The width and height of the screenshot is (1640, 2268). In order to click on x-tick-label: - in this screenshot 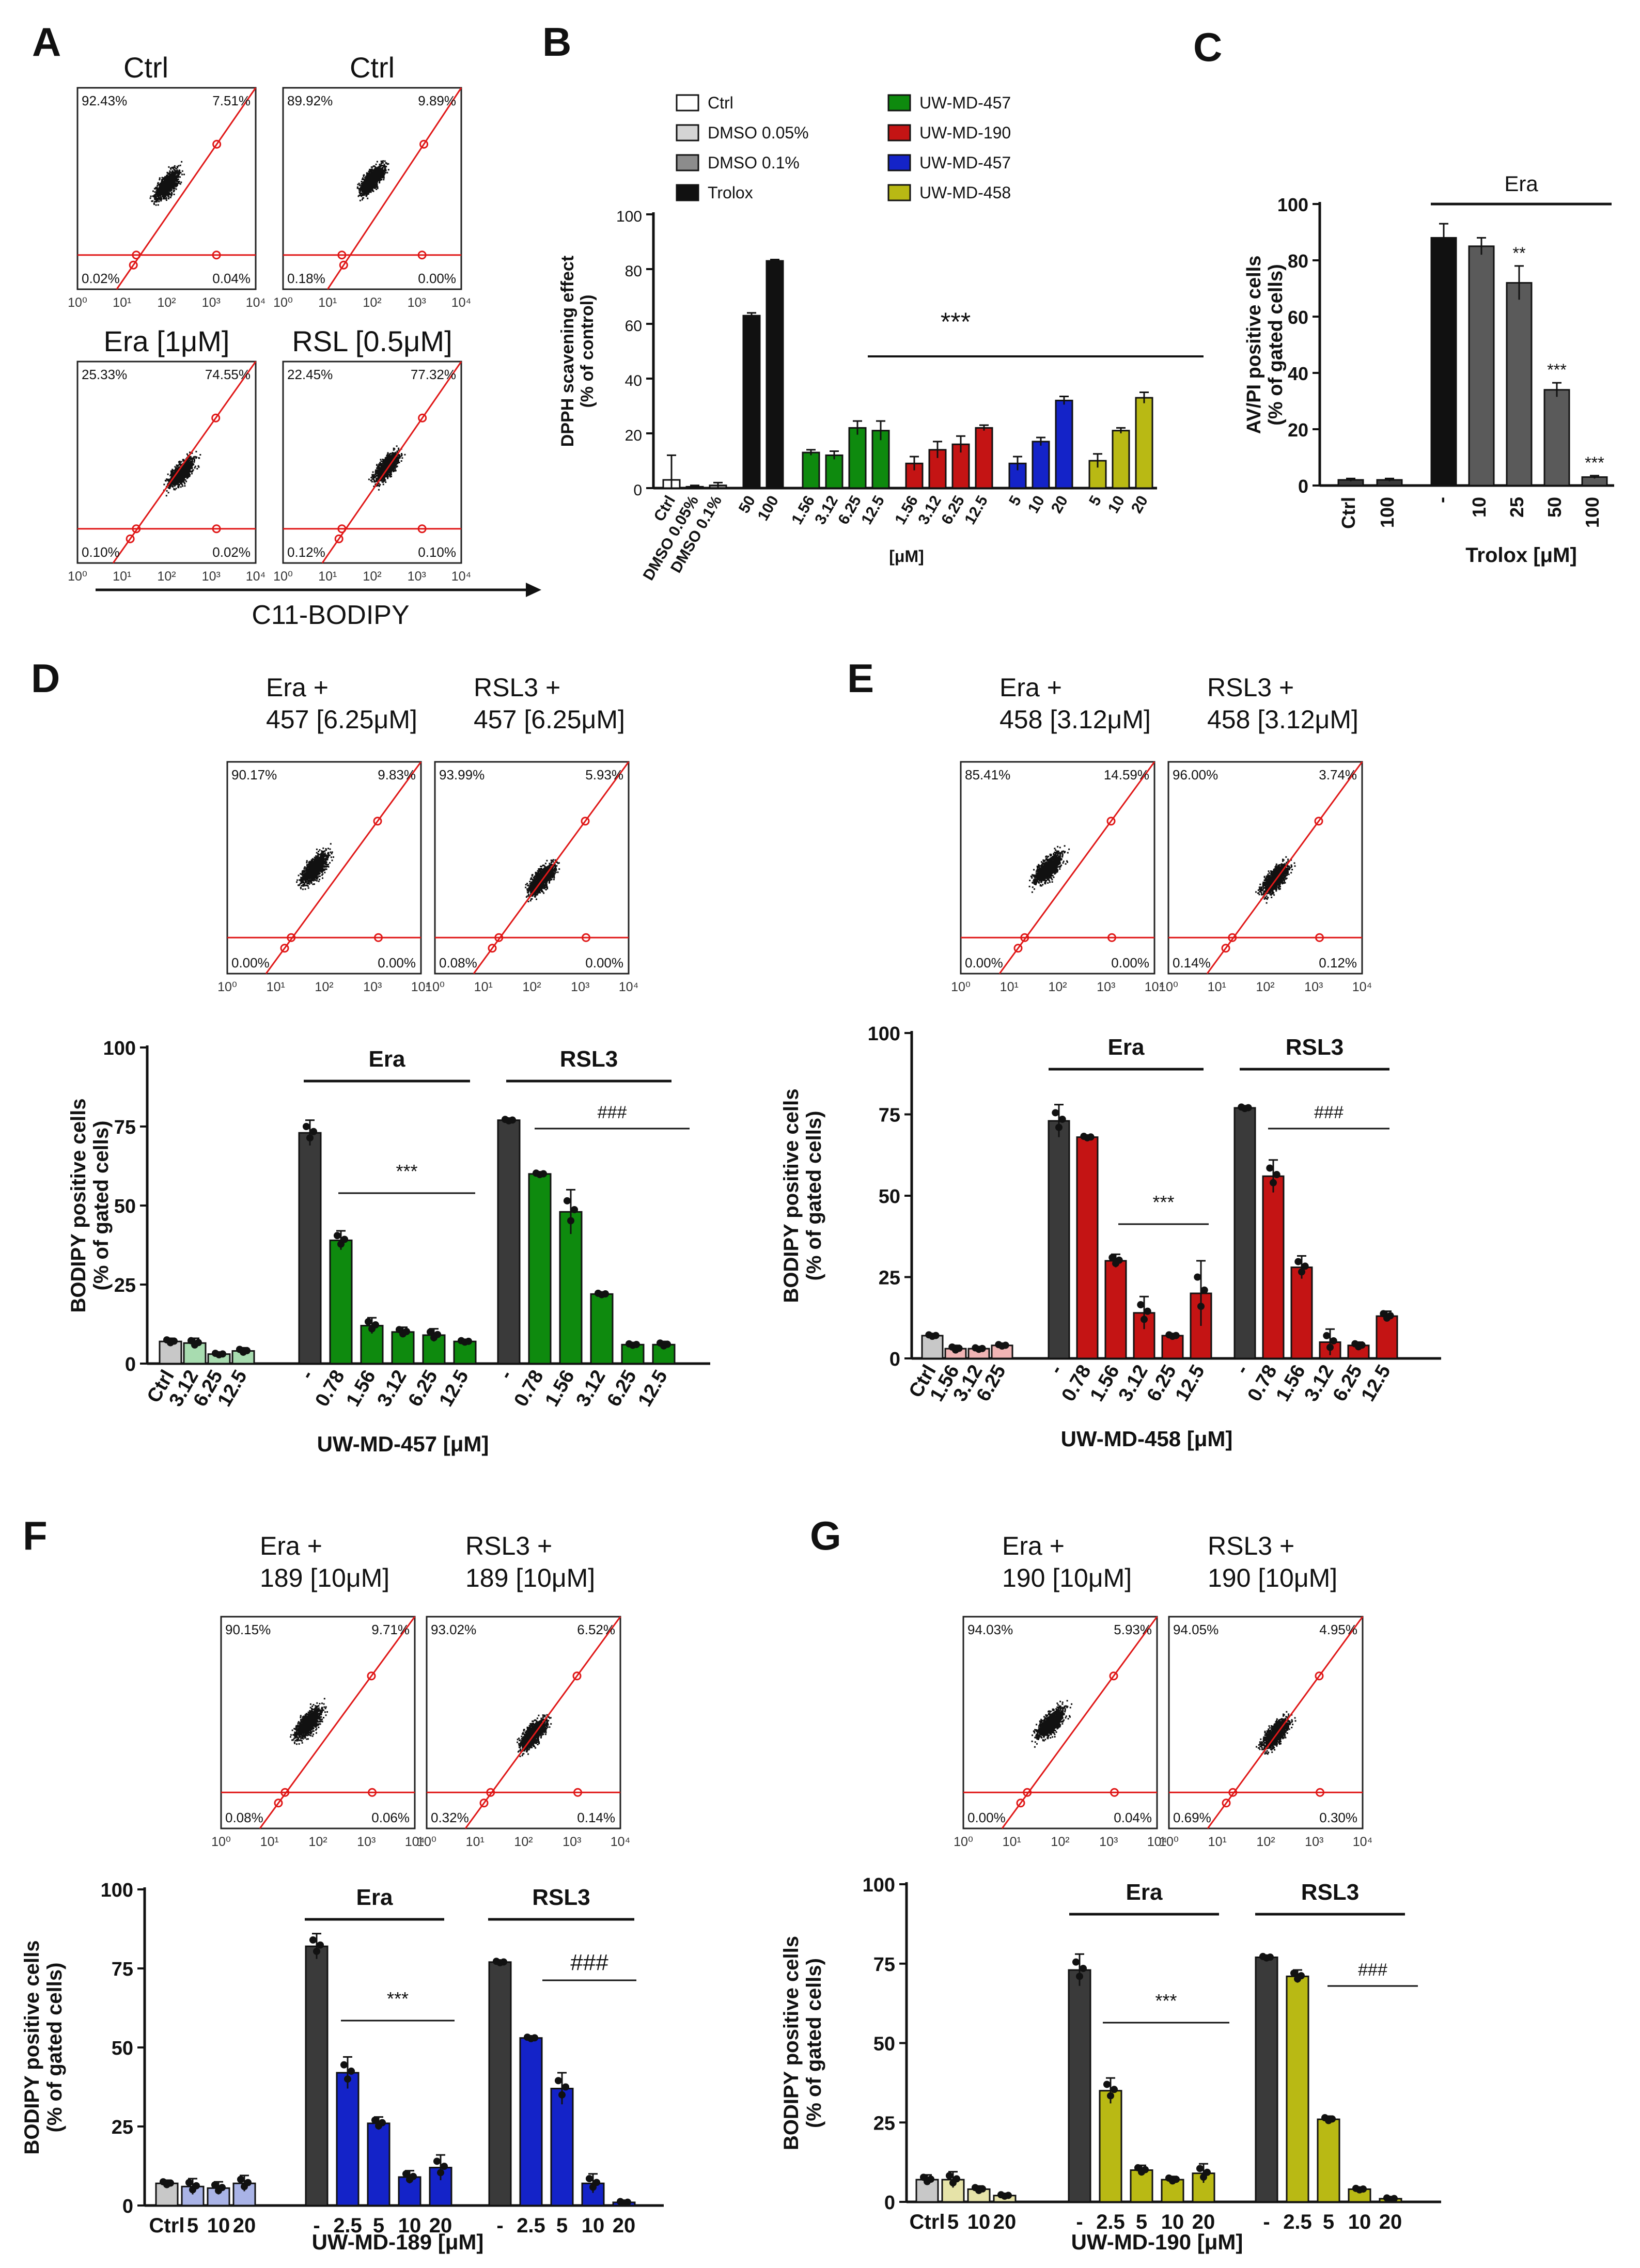, I will do `click(1056, 1370)`.